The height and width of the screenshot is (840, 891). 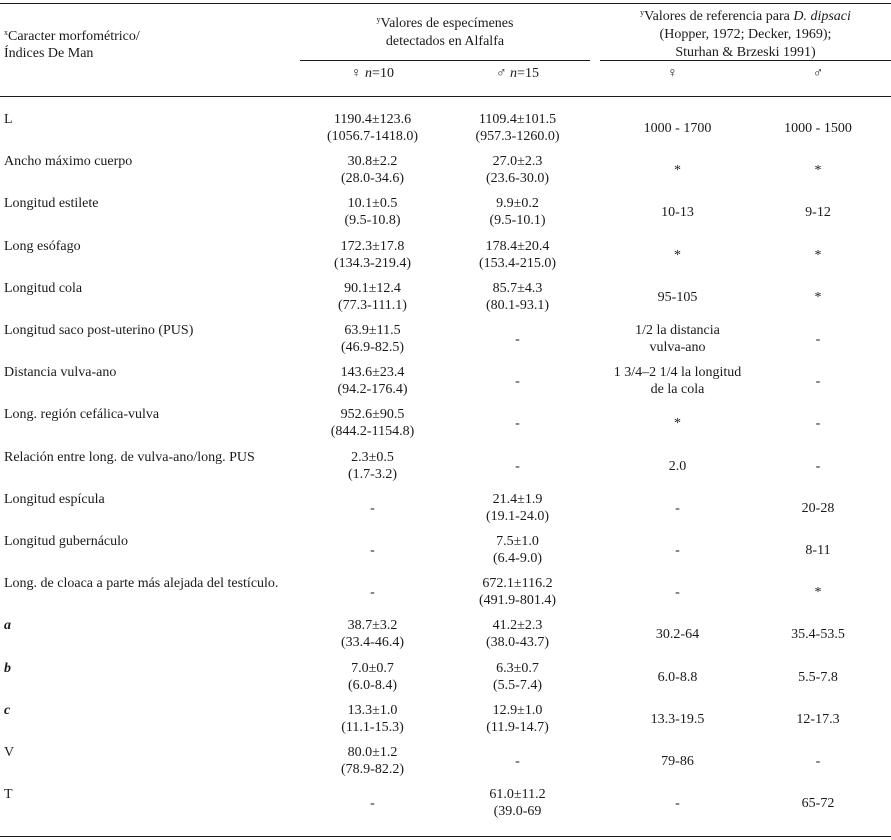 What do you see at coordinates (517, 719) in the screenshot?
I see `male-specimen-cell: 12.9±1.0 (11.9-14.7)` at bounding box center [517, 719].